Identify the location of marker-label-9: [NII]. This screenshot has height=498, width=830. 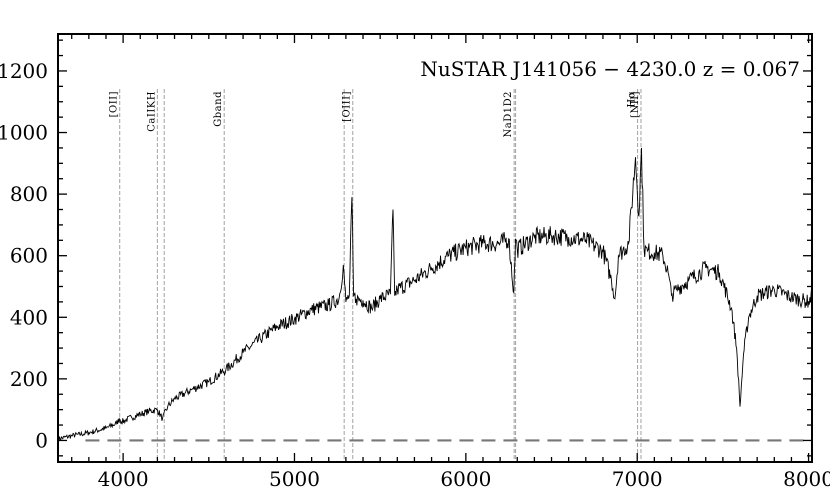
(635, 104).